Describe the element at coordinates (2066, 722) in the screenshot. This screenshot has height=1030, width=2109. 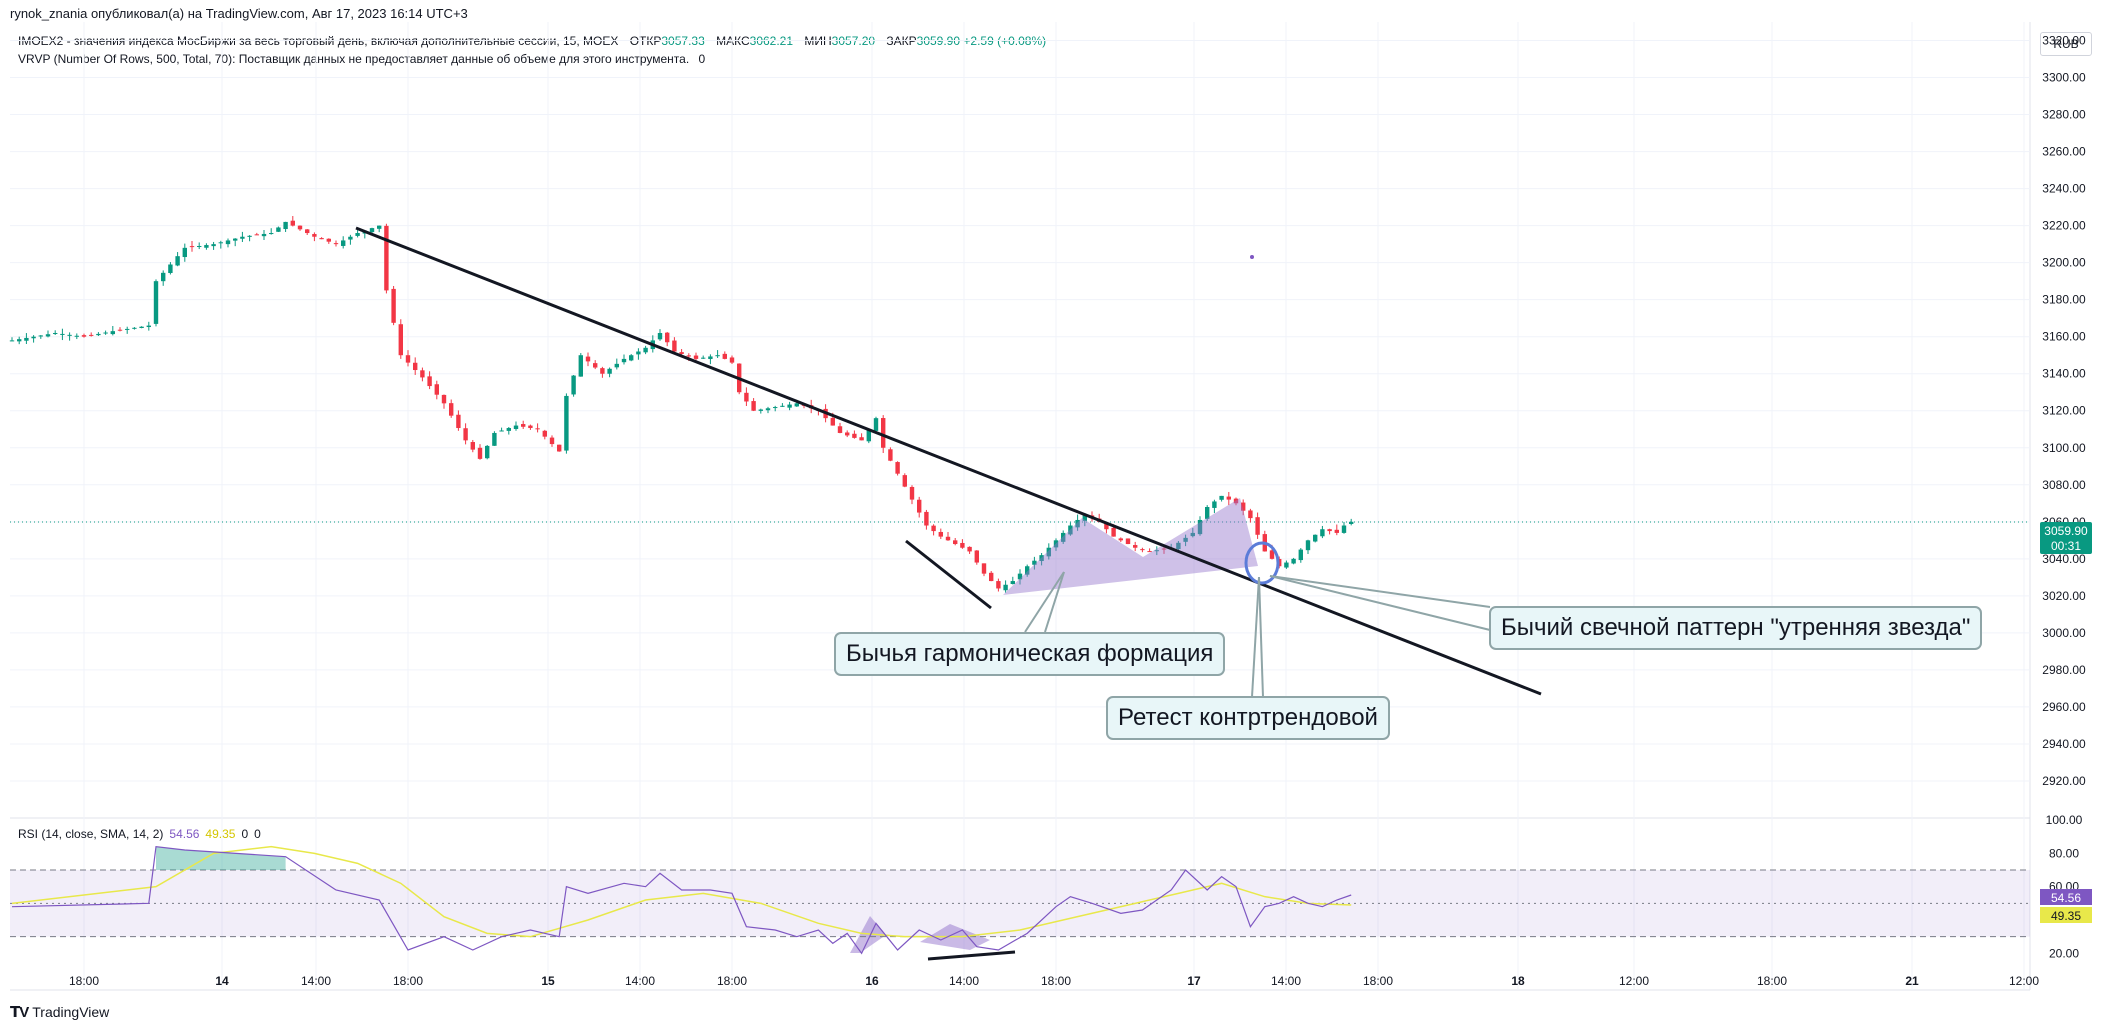
I see `badges: 3059.90 00:31 54.56 49.35` at that location.